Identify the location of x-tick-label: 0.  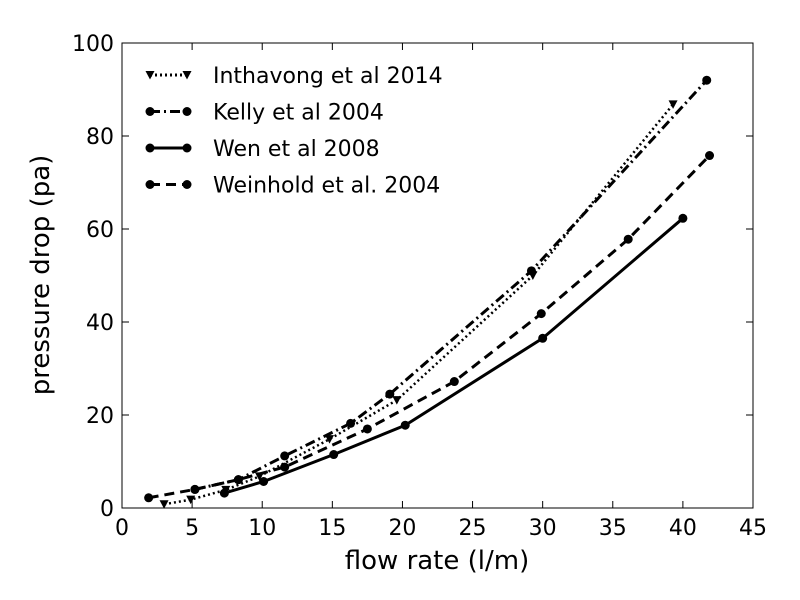
(122, 528).